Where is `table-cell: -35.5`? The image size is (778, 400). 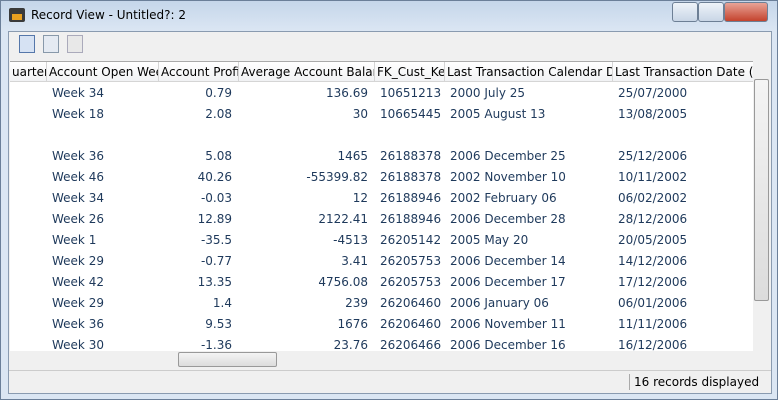 table-cell: -35.5 is located at coordinates (216, 240).